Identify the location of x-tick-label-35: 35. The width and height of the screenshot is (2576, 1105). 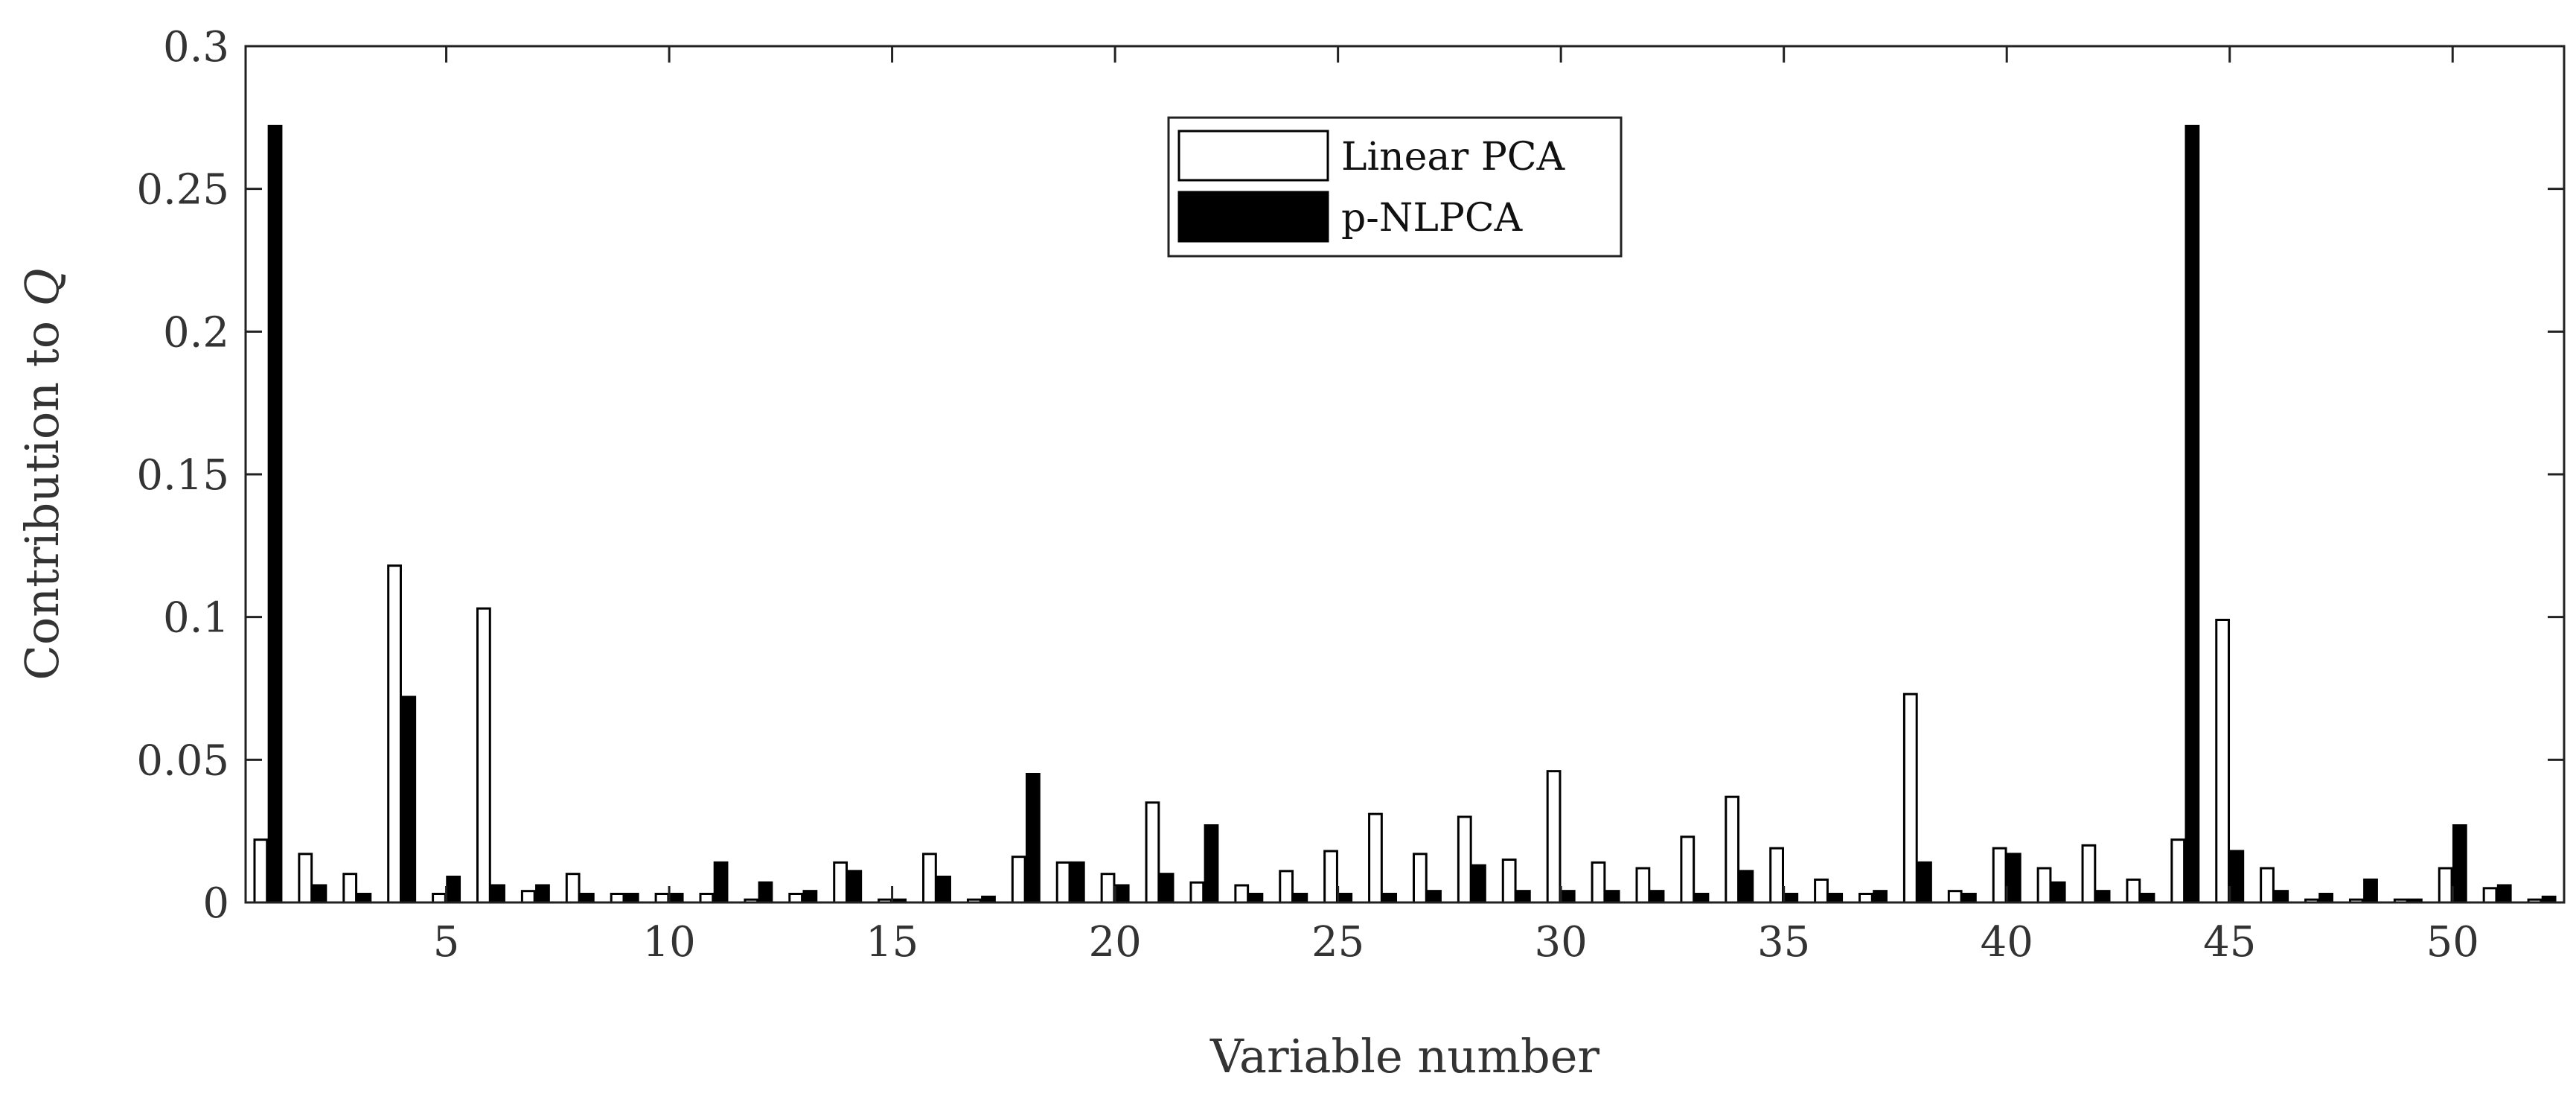
(1783, 942).